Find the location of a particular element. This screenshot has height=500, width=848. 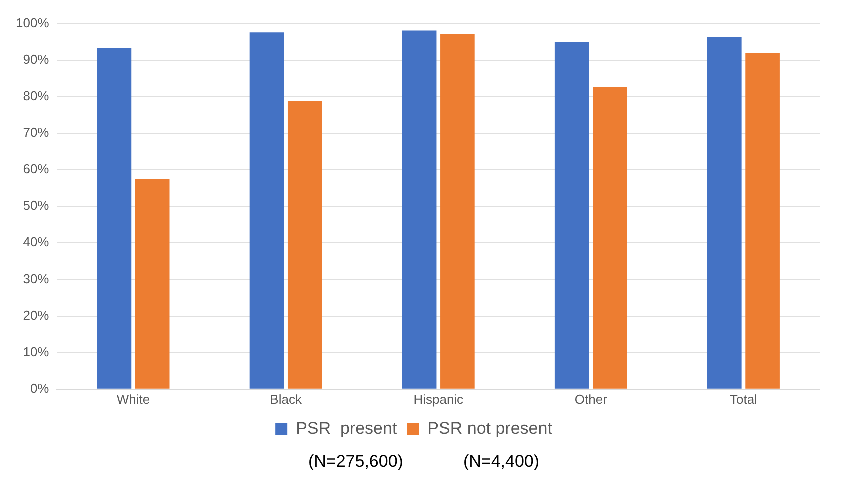

y-tick-label: 20% is located at coordinates (36, 315).